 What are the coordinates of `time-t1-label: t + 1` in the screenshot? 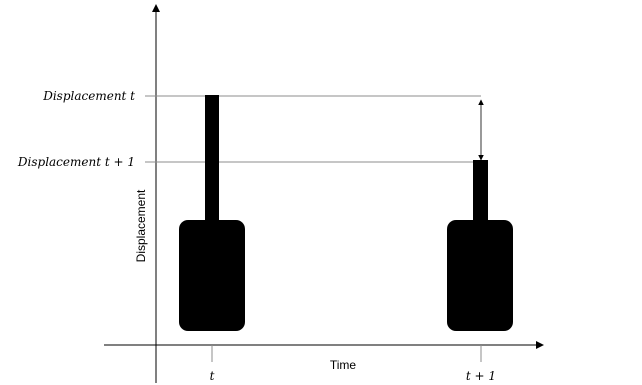 It's located at (481, 376).